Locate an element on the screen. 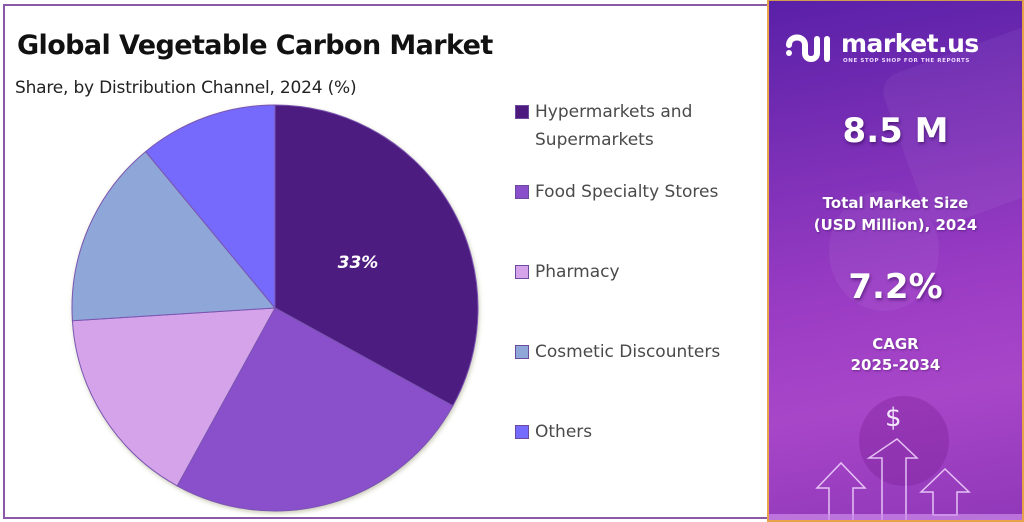 This screenshot has width=1024, height=522. legend-item-others: Others is located at coordinates (635, 432).